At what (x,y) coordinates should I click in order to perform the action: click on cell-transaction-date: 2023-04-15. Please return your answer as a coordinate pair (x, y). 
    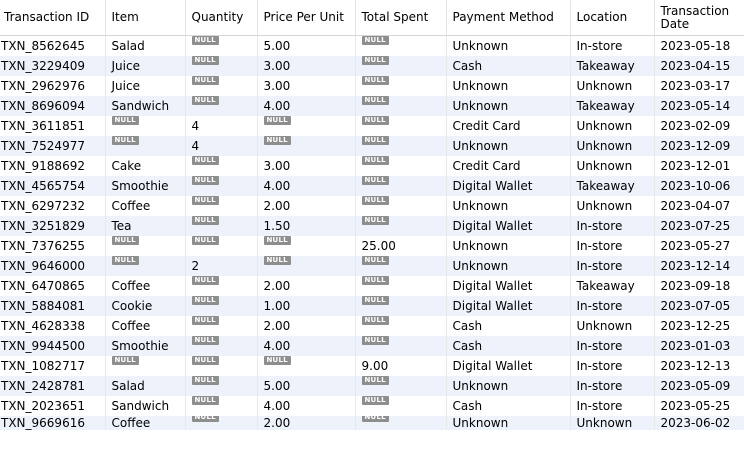
    Looking at the image, I should click on (699, 66).